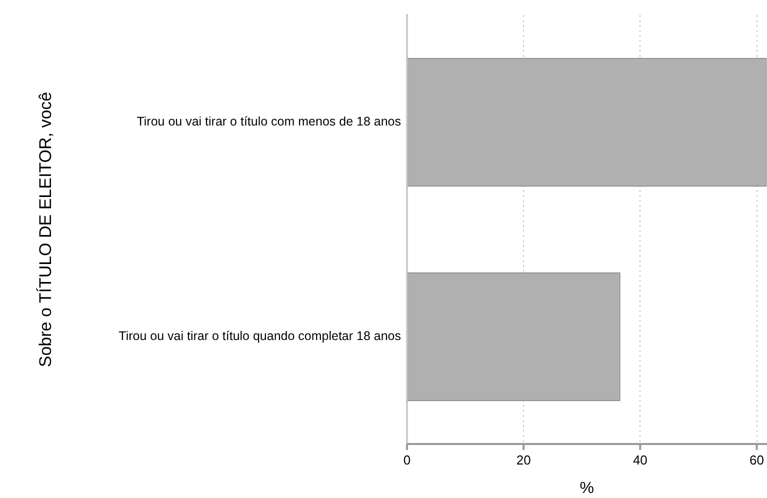 The width and height of the screenshot is (767, 498). Describe the element at coordinates (407, 460) in the screenshot. I see `x-tick-label: 0` at that location.